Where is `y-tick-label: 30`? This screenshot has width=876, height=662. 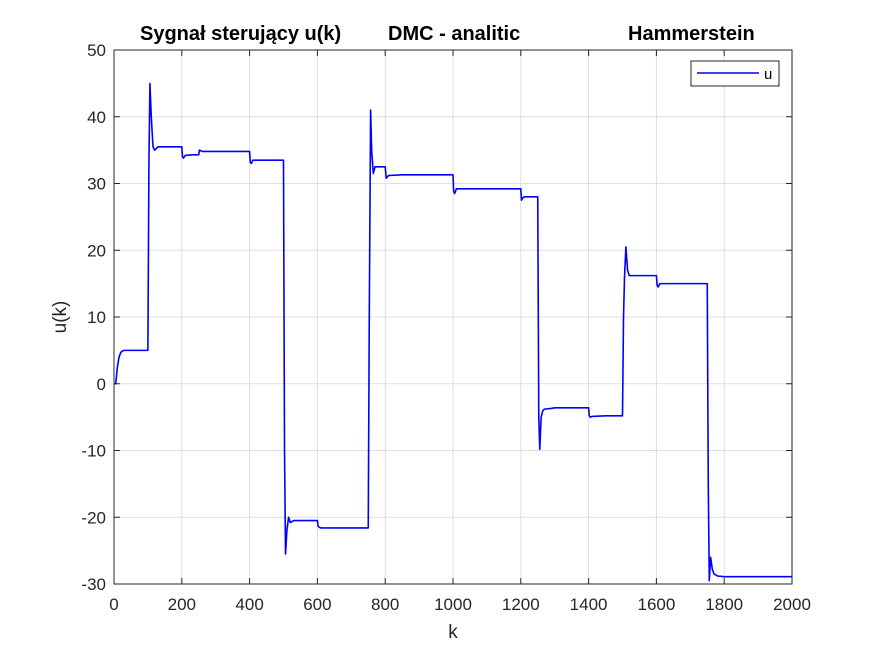
y-tick-label: 30 is located at coordinates (96, 184).